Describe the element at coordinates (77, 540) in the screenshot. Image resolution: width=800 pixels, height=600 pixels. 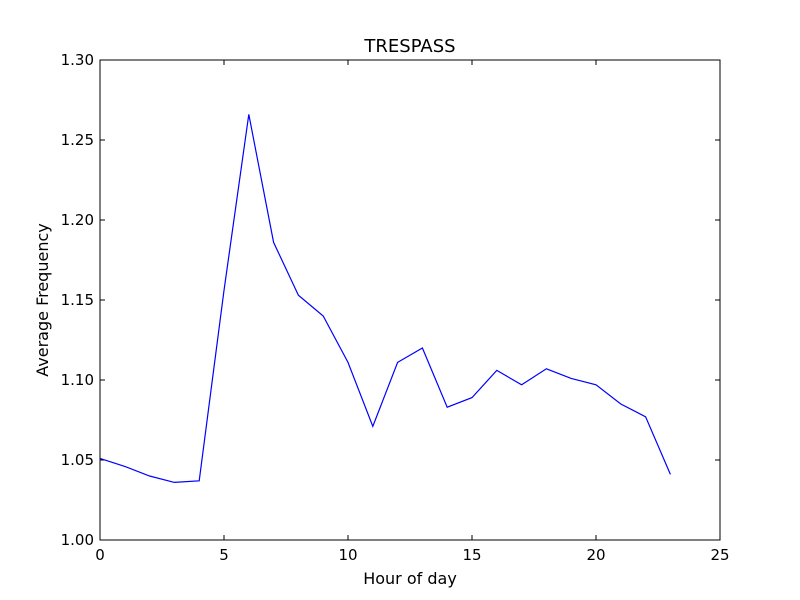
I see `y-tick-label: 1.00` at that location.